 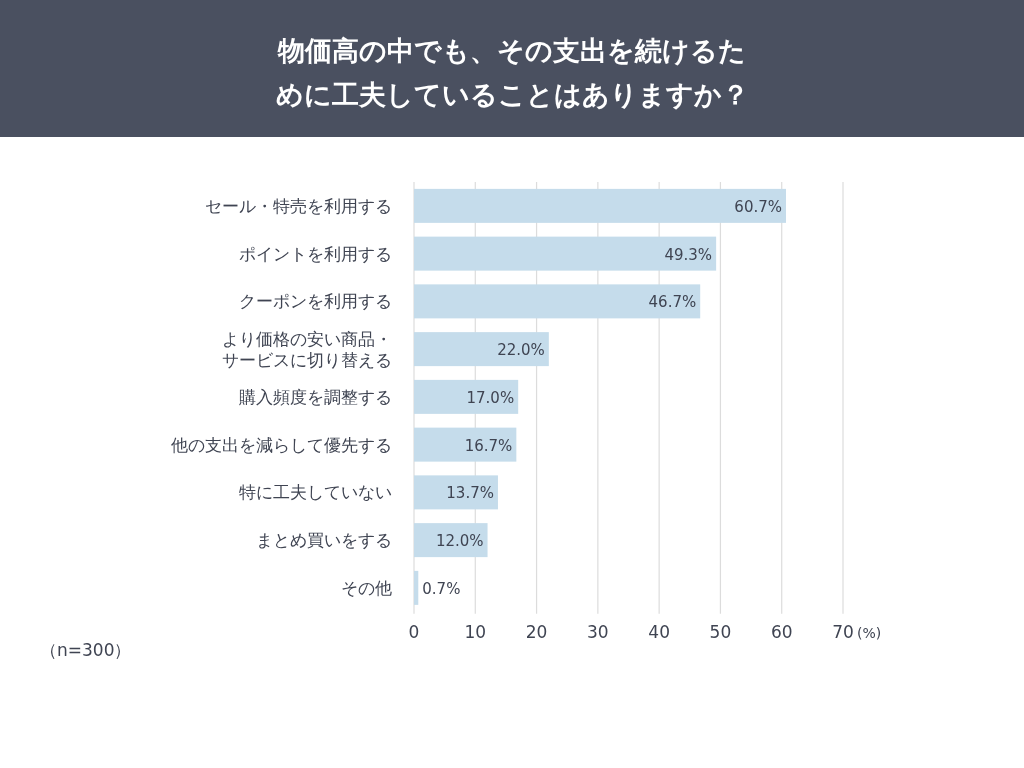 I want to click on y-tick-label: 特に工夫していない, so click(x=315, y=492).